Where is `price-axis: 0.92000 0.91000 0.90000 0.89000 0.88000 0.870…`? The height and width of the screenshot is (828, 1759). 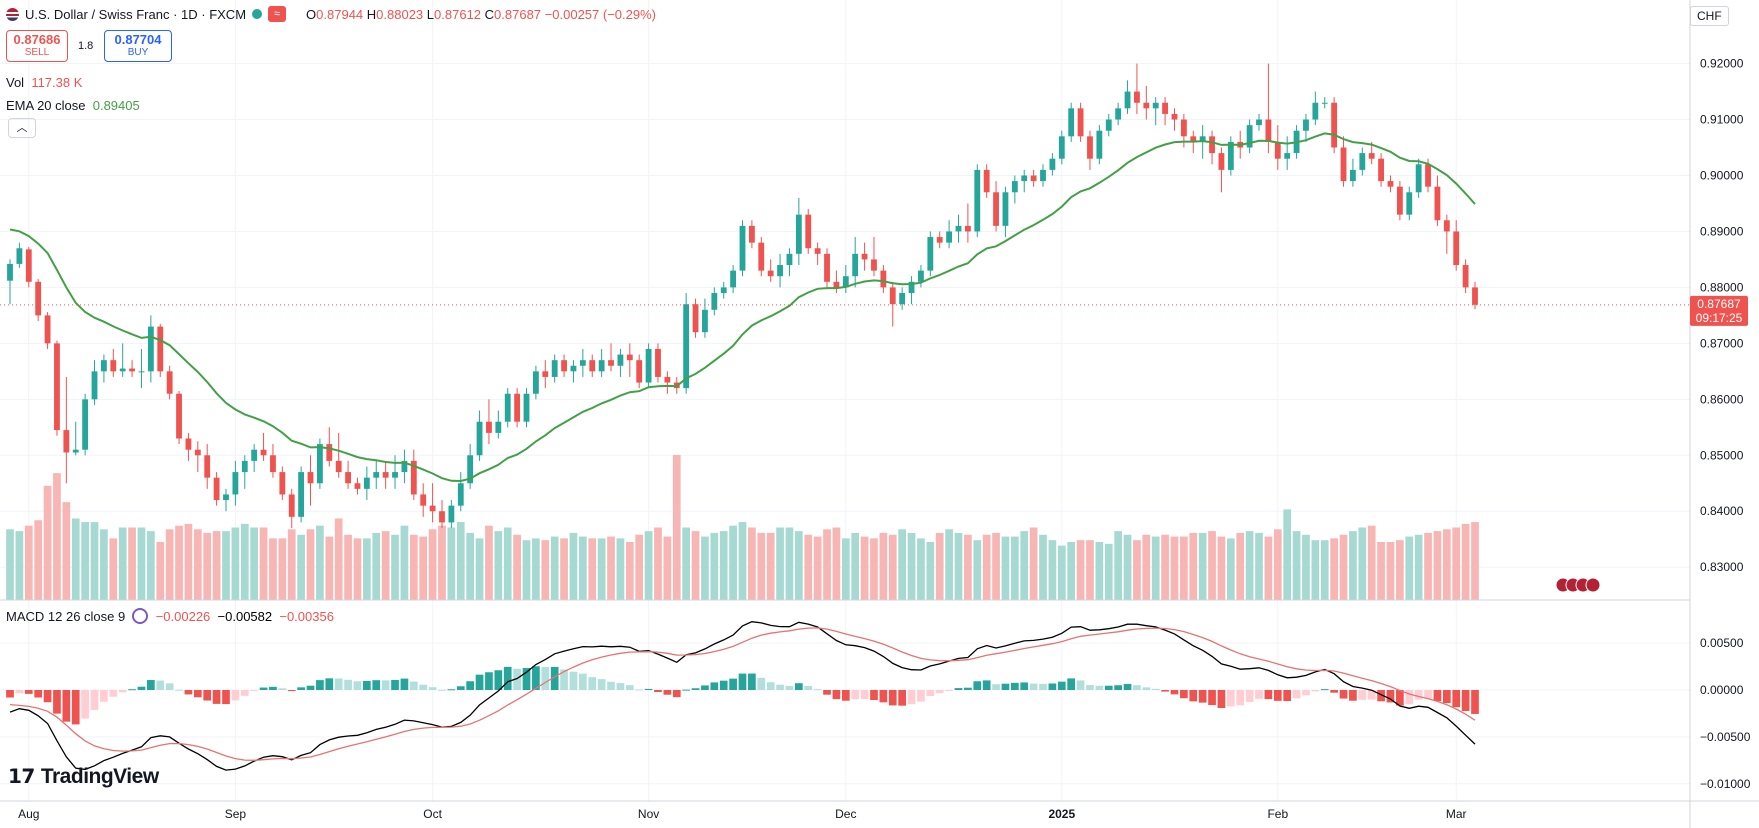
price-axis: 0.92000 0.91000 0.90000 0.89000 0.88000 0.870… is located at coordinates (1722, 316).